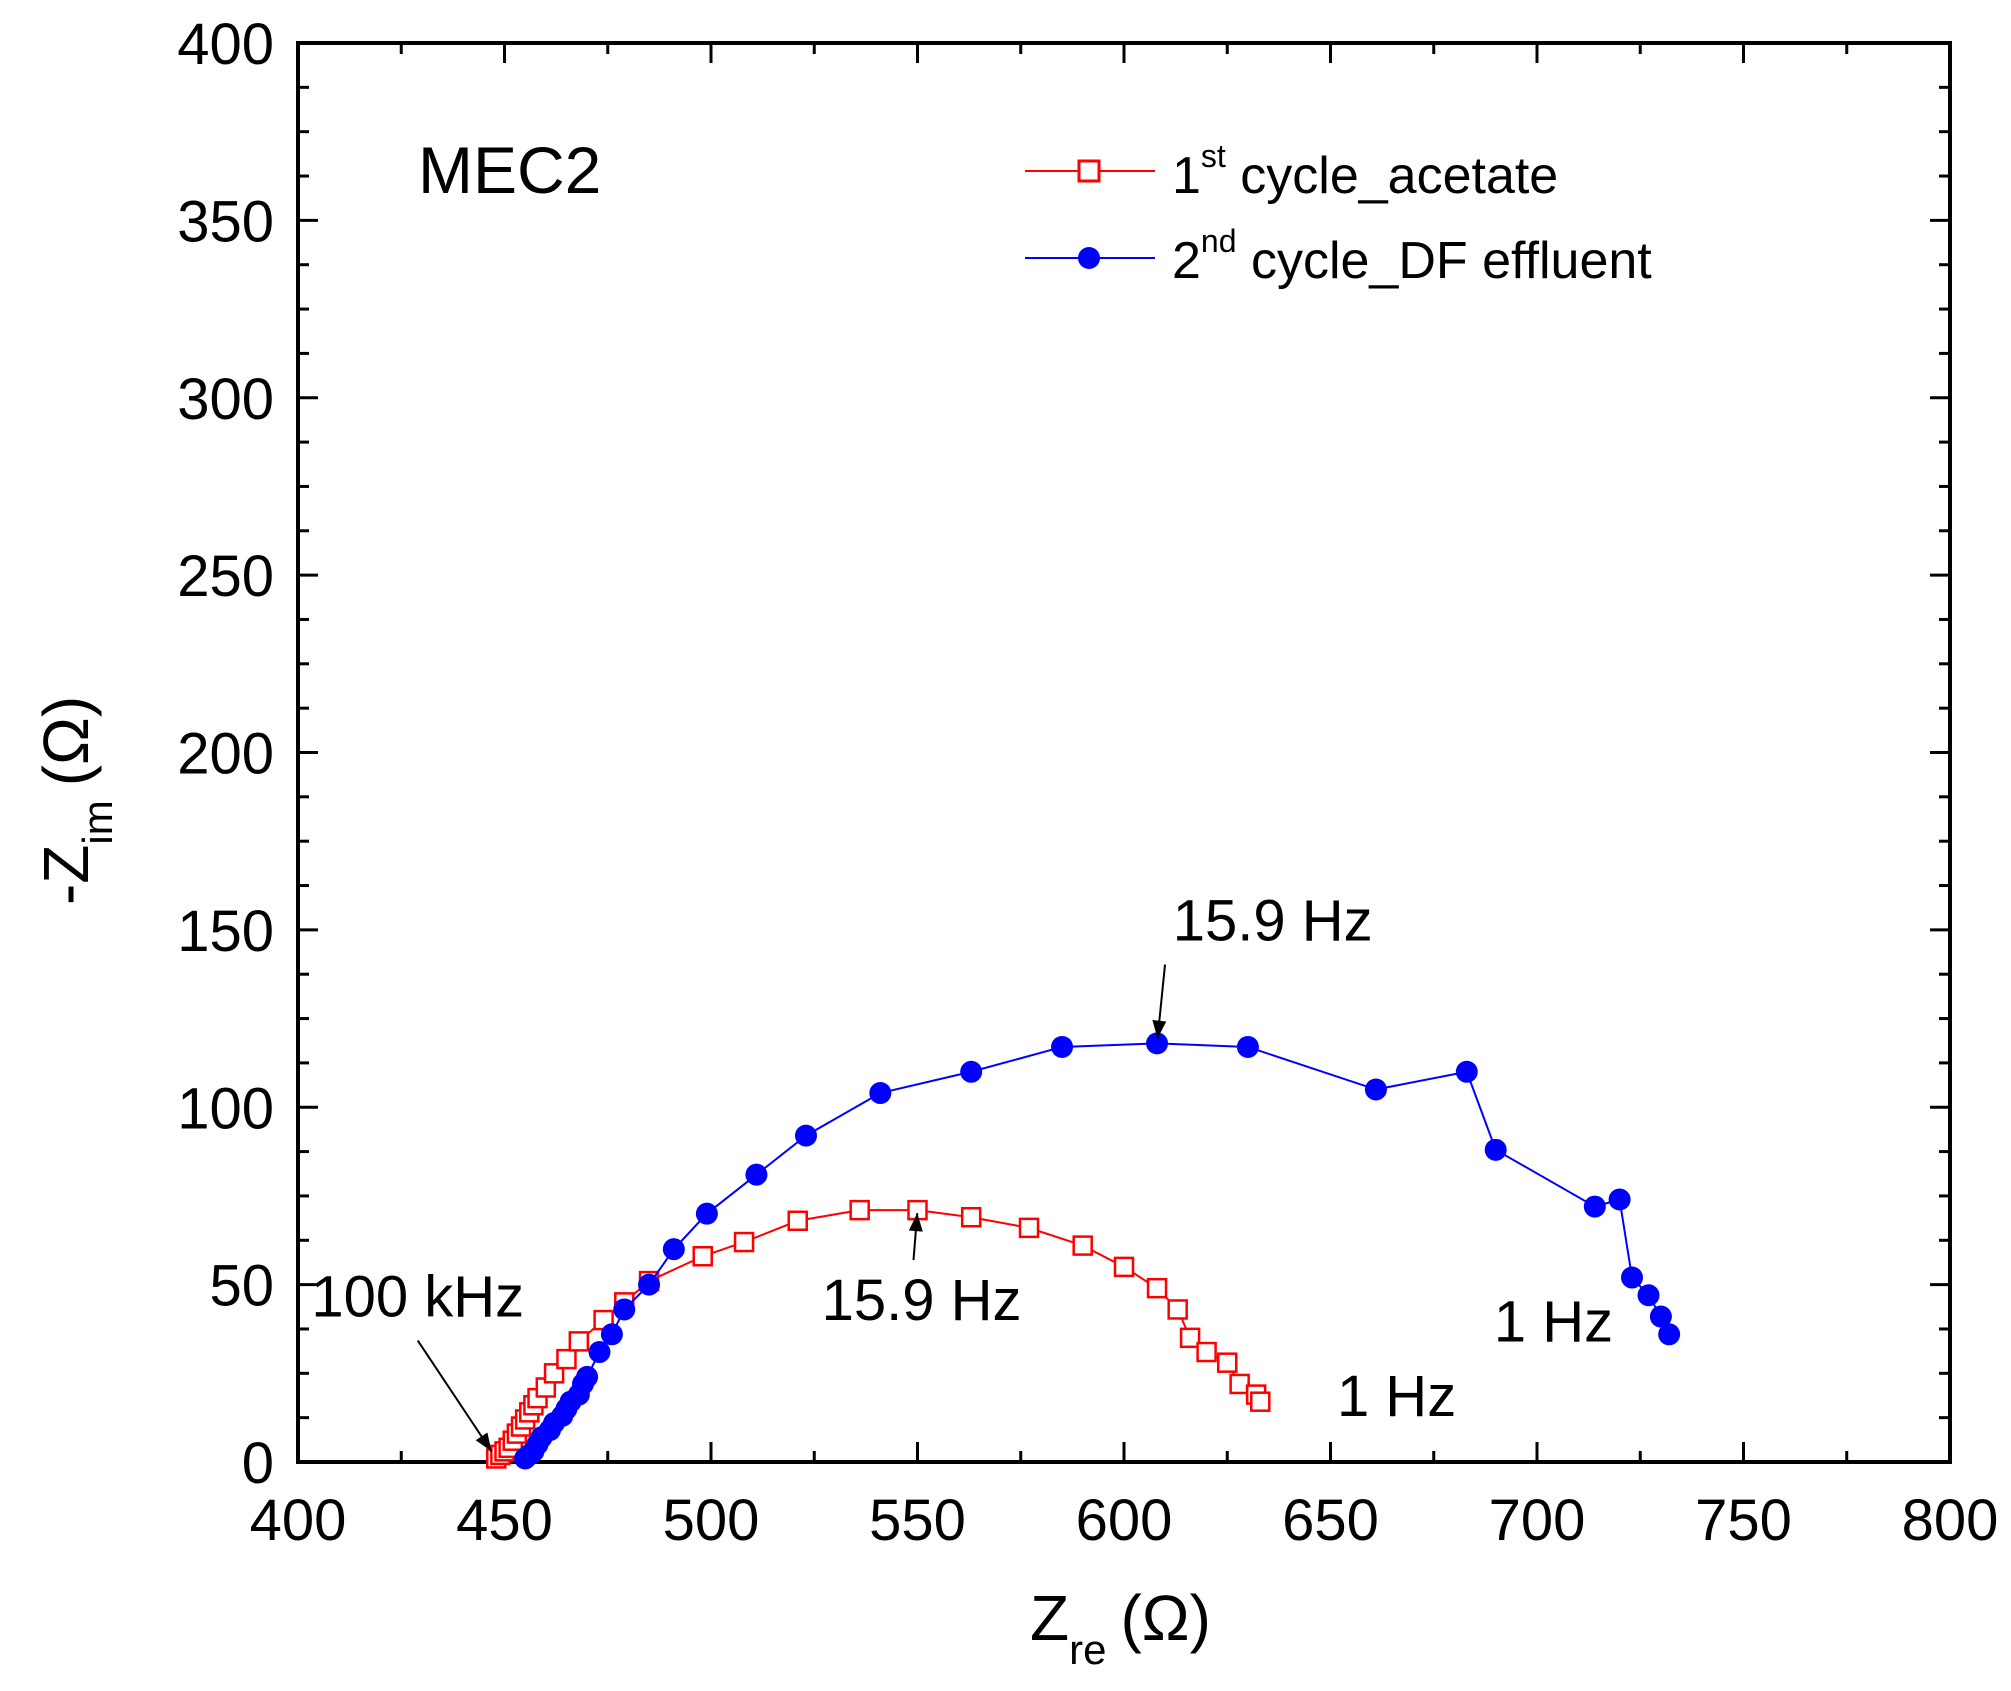  Describe the element at coordinates (225, 221) in the screenshot. I see `y-tick-label: 350` at that location.